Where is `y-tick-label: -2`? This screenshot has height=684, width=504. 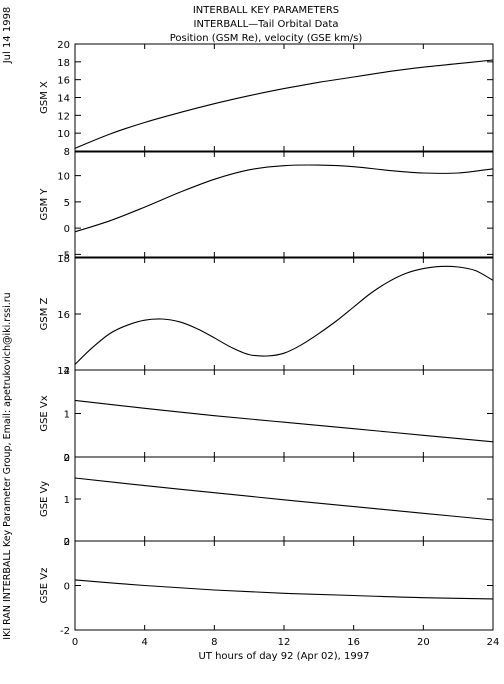
y-tick-label: -2 is located at coordinates (65, 631).